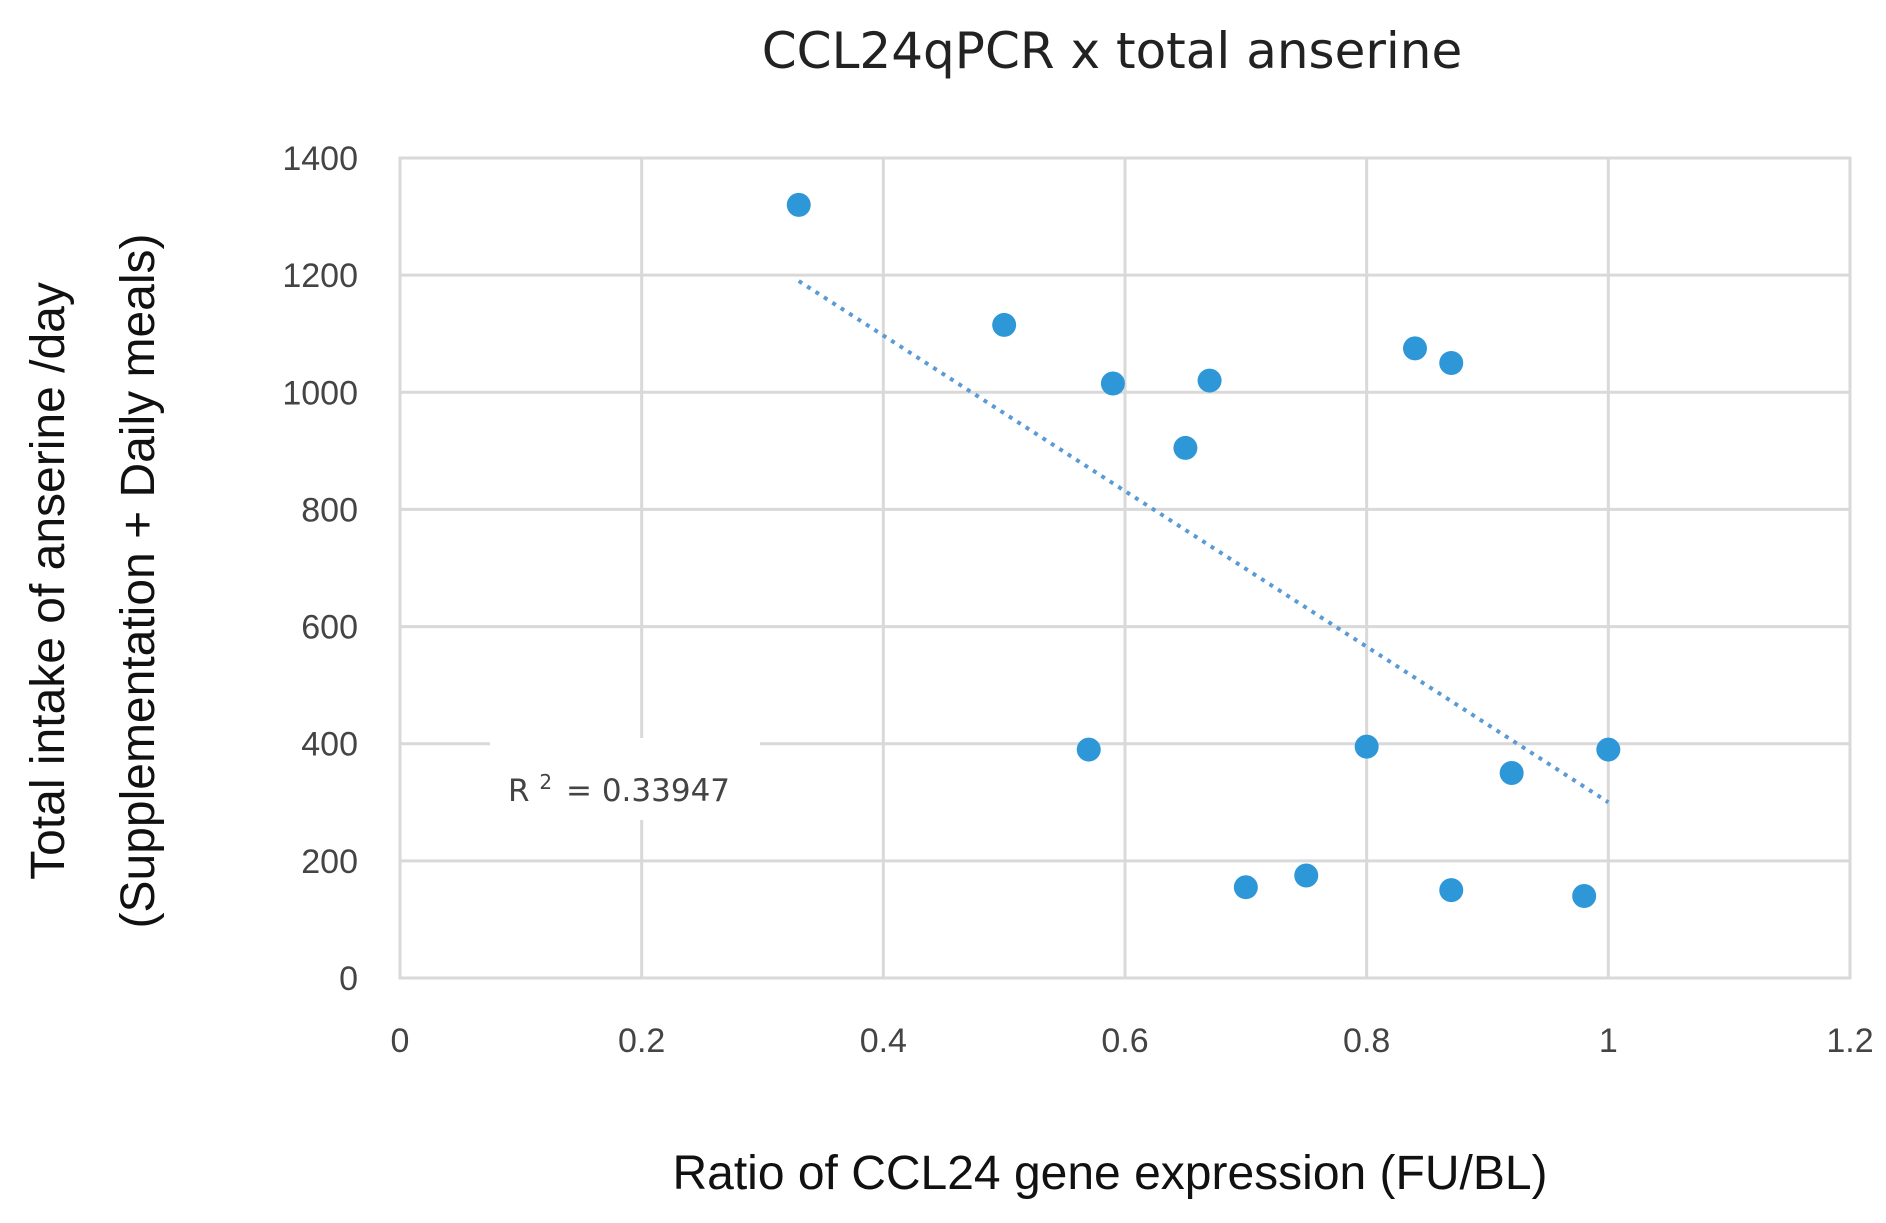 The width and height of the screenshot is (1886, 1223). Describe the element at coordinates (329, 628) in the screenshot. I see `y-tick-label: 600` at that location.